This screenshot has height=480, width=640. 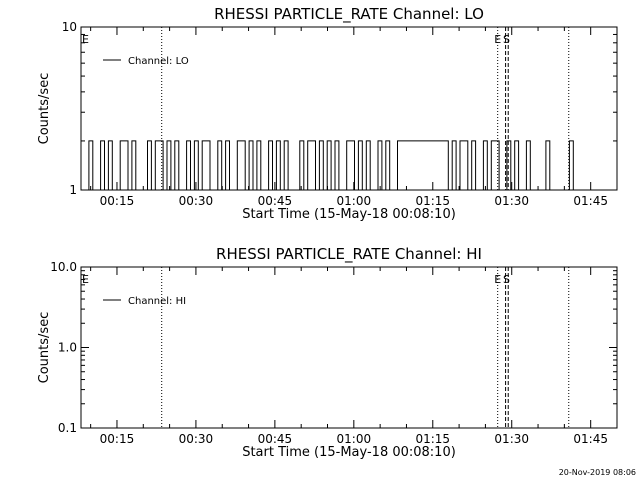 What do you see at coordinates (73, 190) in the screenshot?
I see `y-tick-label: 1` at bounding box center [73, 190].